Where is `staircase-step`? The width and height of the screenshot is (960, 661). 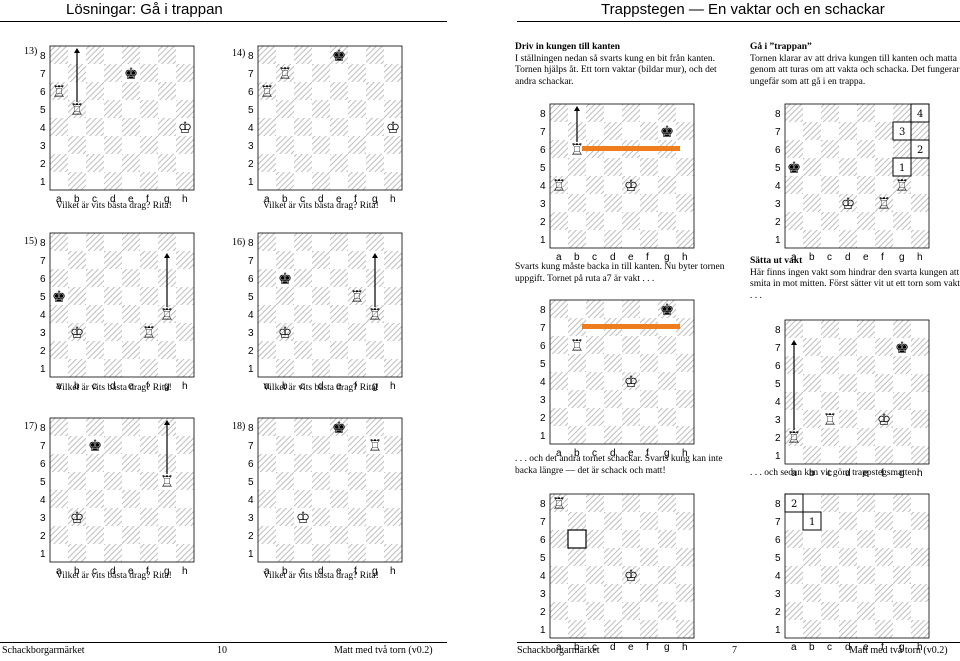
staircase-step is located at coordinates (812, 521).